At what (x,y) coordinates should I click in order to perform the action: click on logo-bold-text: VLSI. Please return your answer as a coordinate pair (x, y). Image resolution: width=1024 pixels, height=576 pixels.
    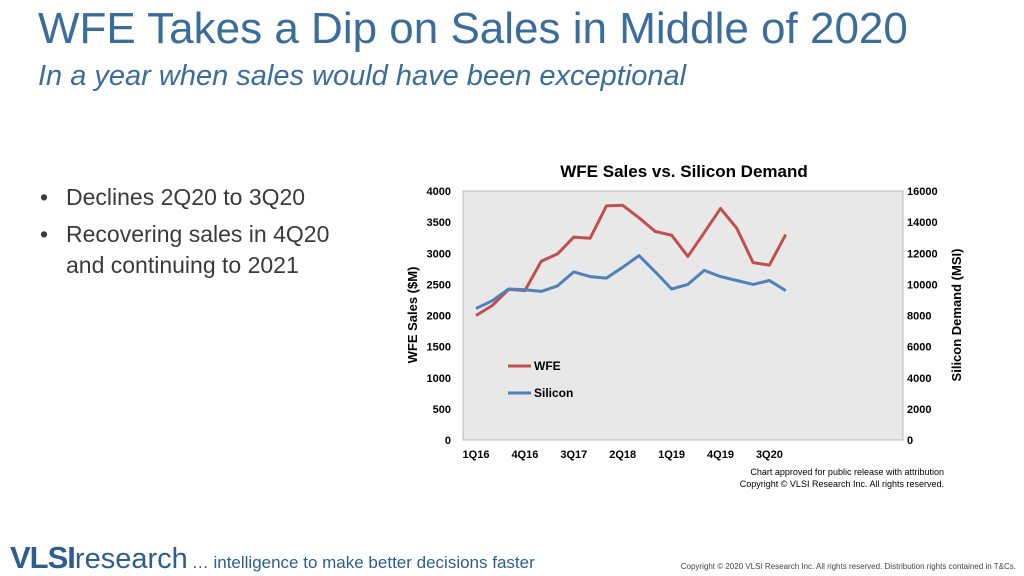
    Looking at the image, I should click on (43, 557).